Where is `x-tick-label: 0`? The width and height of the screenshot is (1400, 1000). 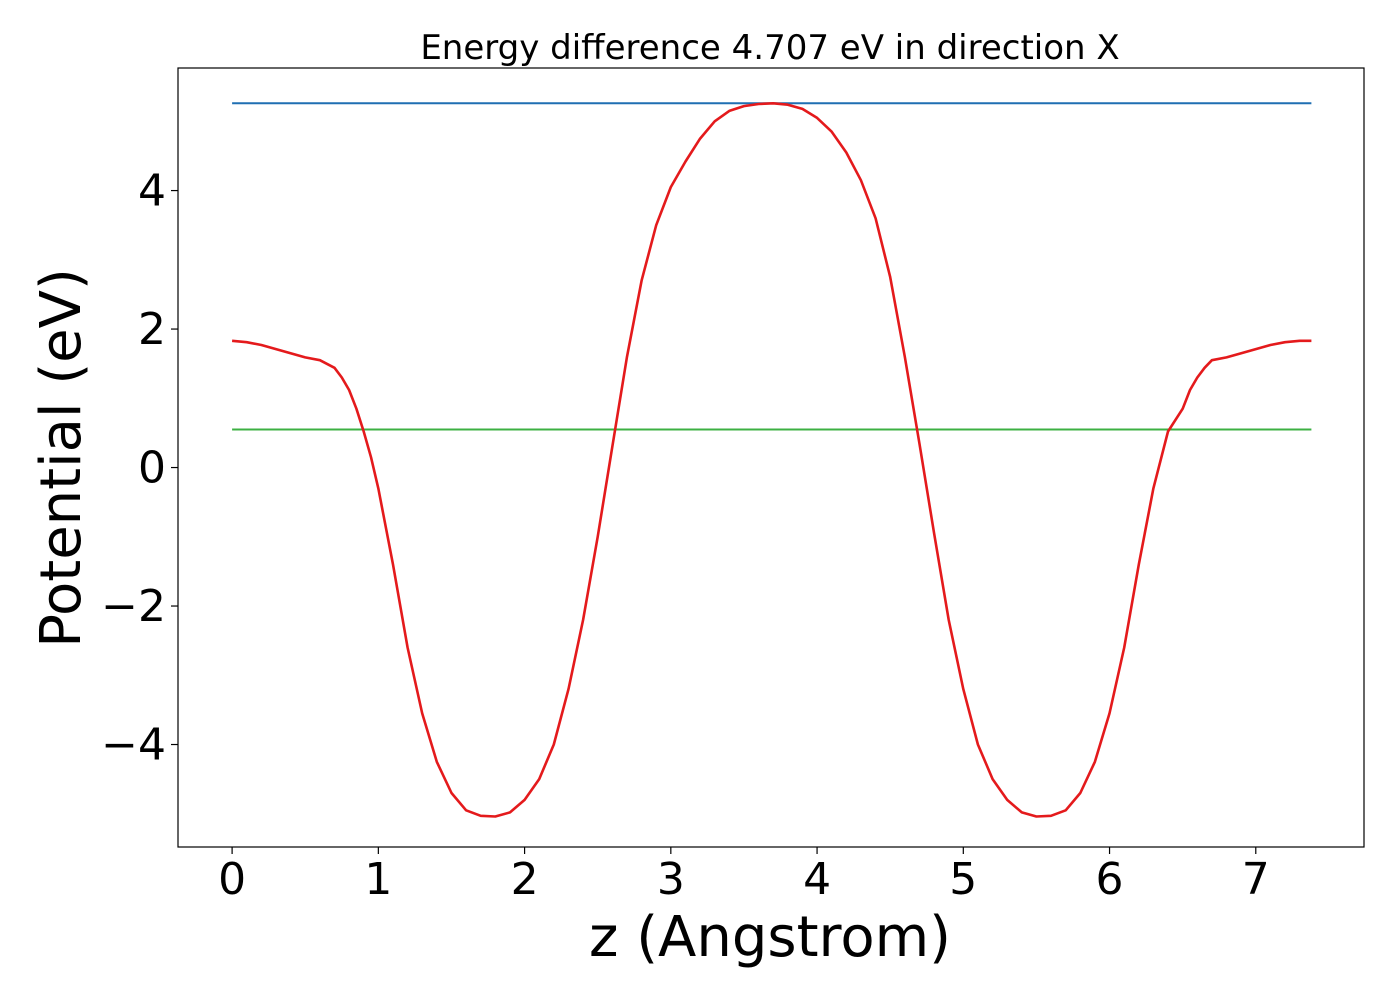
x-tick-label: 0 is located at coordinates (232, 879).